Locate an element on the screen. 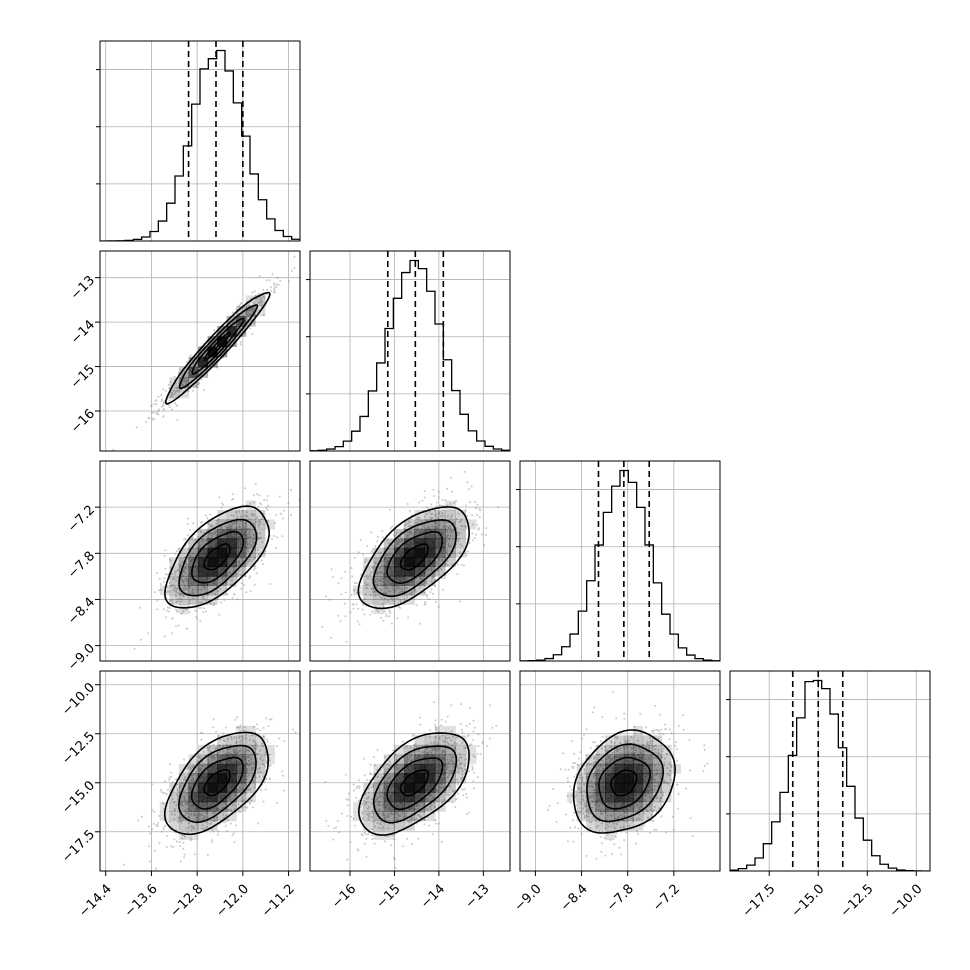 The height and width of the screenshot is (970, 970). x-tick-label-1-0: −16 is located at coordinates (344, 897).